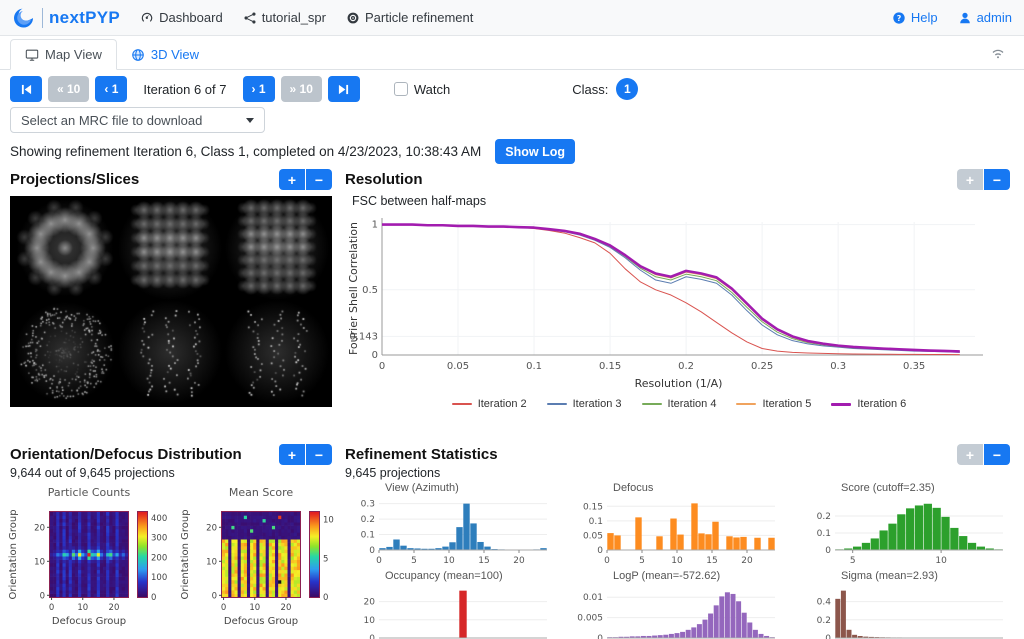 This screenshot has height=639, width=1024. Describe the element at coordinates (137, 120) in the screenshot. I see `mrc-file-select: Select an MRC file to download` at that location.